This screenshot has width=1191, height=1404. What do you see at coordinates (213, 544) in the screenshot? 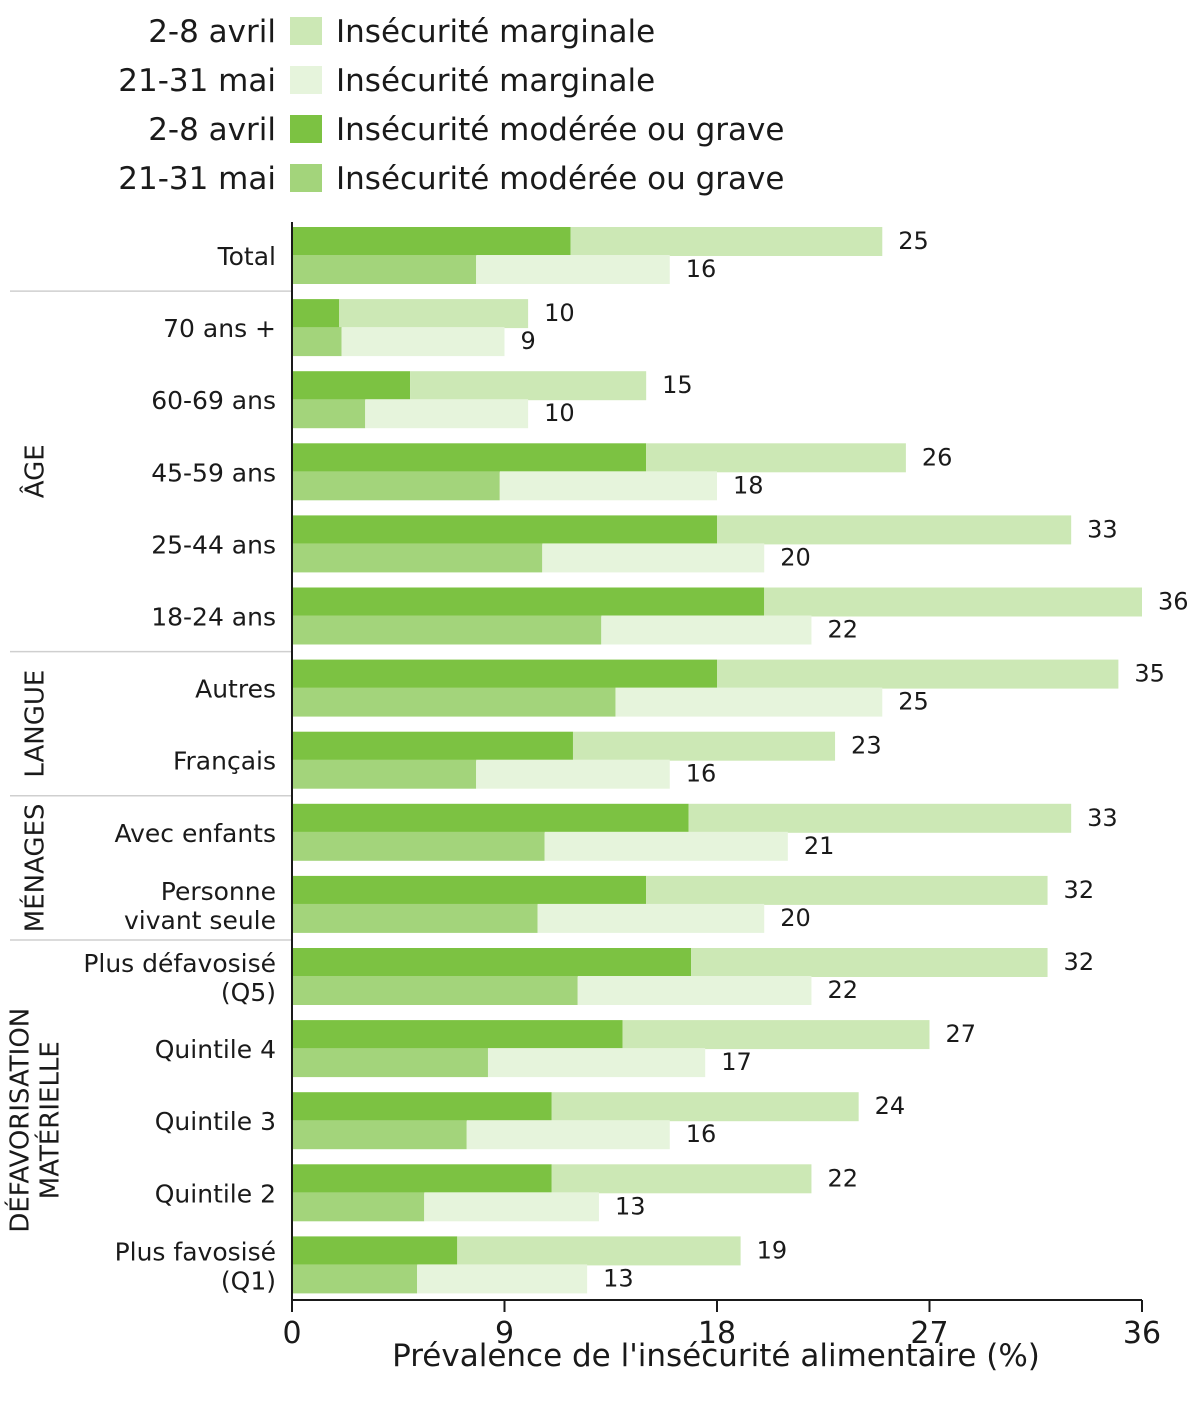
I see `category-label: 25-44 ans` at bounding box center [213, 544].